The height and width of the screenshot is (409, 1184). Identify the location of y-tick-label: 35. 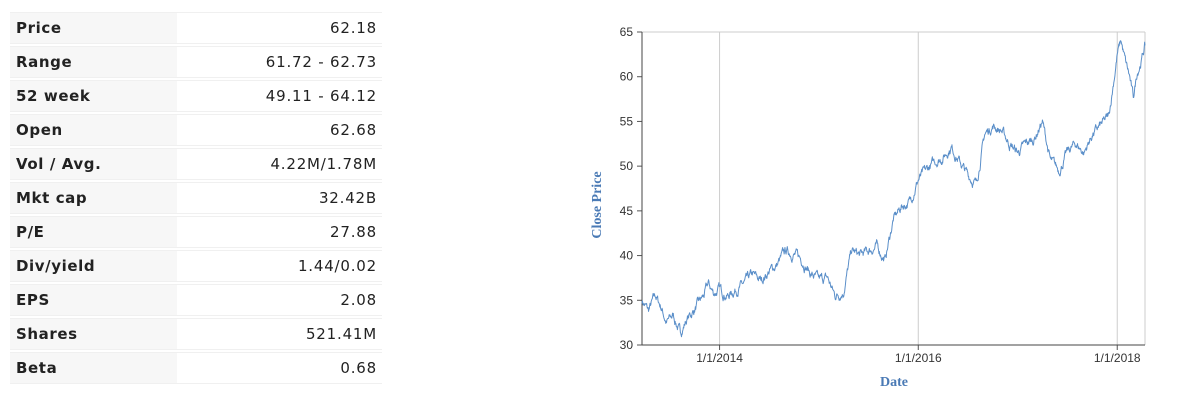
(627, 300).